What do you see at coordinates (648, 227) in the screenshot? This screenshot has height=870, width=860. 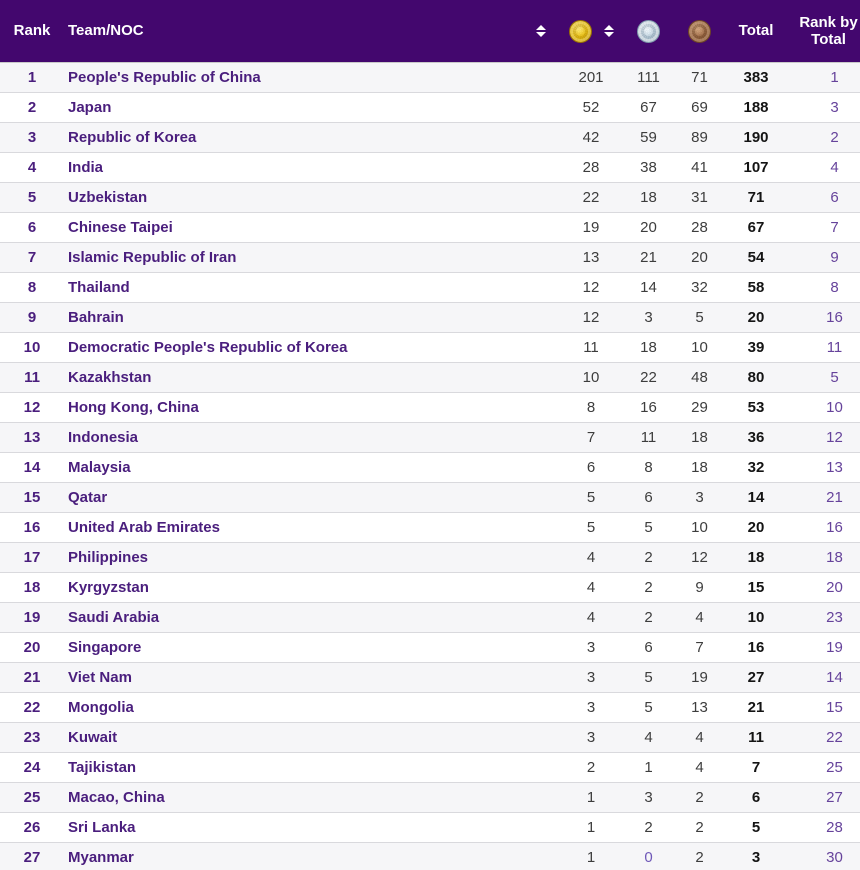 I see `silver-count: 20` at bounding box center [648, 227].